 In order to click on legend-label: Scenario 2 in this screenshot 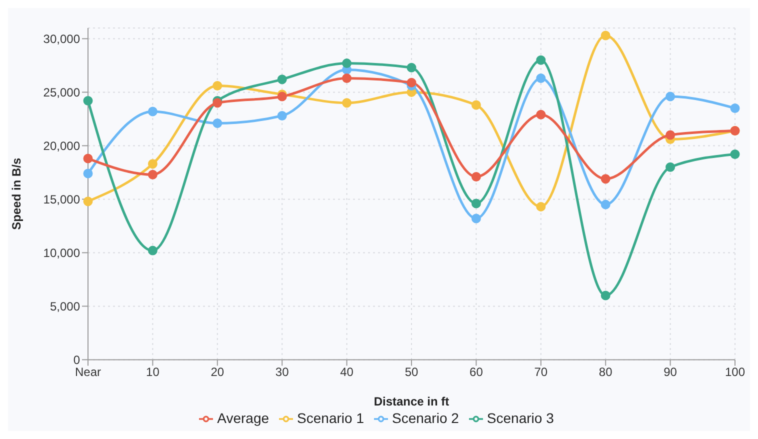, I will do `click(425, 418)`.